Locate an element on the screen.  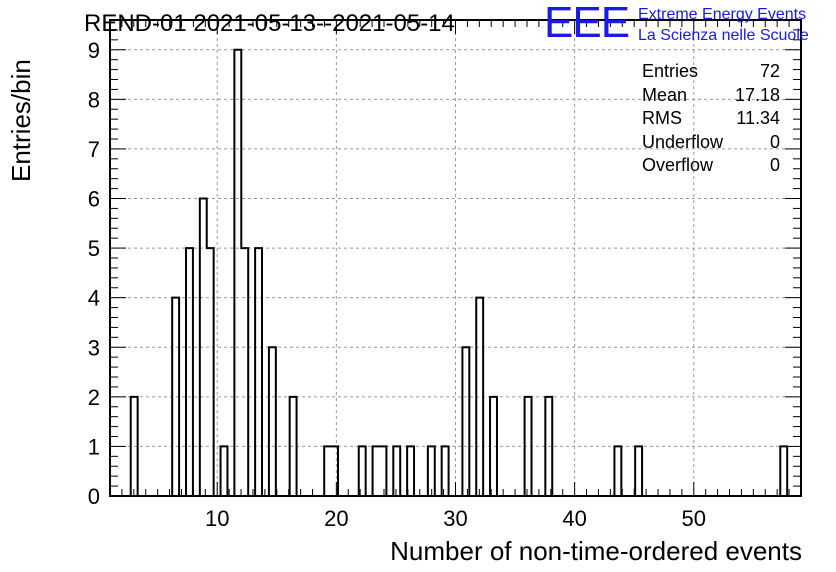
y-tick-label: 1 is located at coordinates (94, 446).